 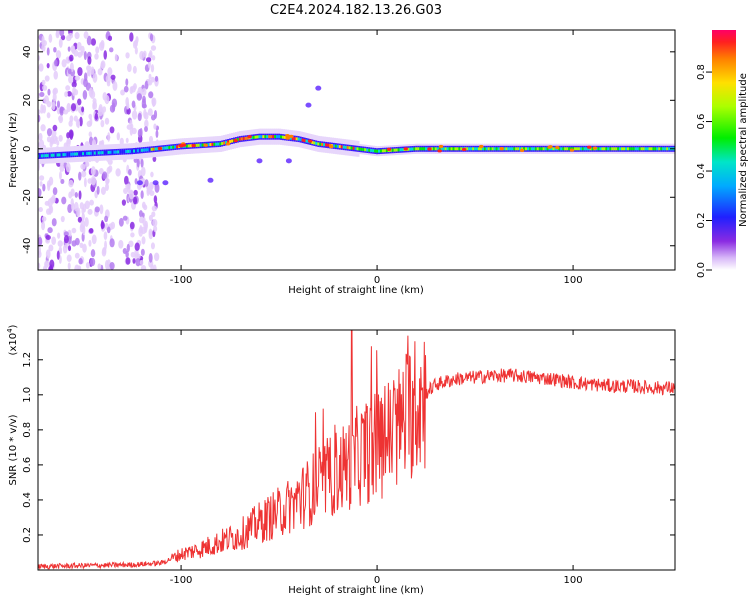 I want to click on x-tick-label: 100, so click(x=573, y=580).